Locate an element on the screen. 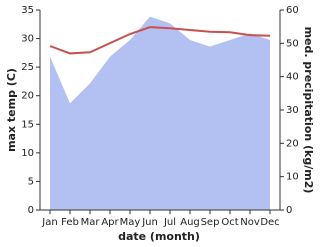 Image resolution: width=320 pixels, height=247 pixels. x-tick-label: Oct is located at coordinates (229, 222).